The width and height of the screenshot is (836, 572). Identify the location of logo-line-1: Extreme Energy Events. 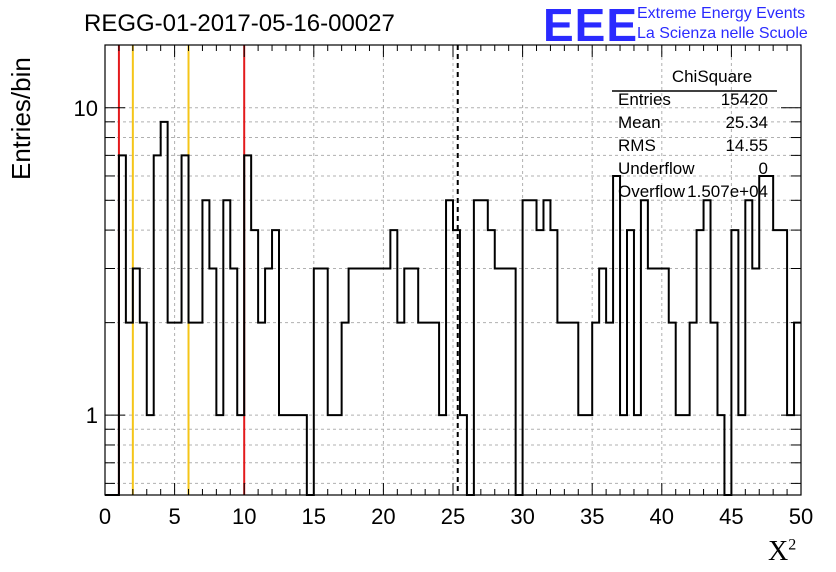
(721, 13).